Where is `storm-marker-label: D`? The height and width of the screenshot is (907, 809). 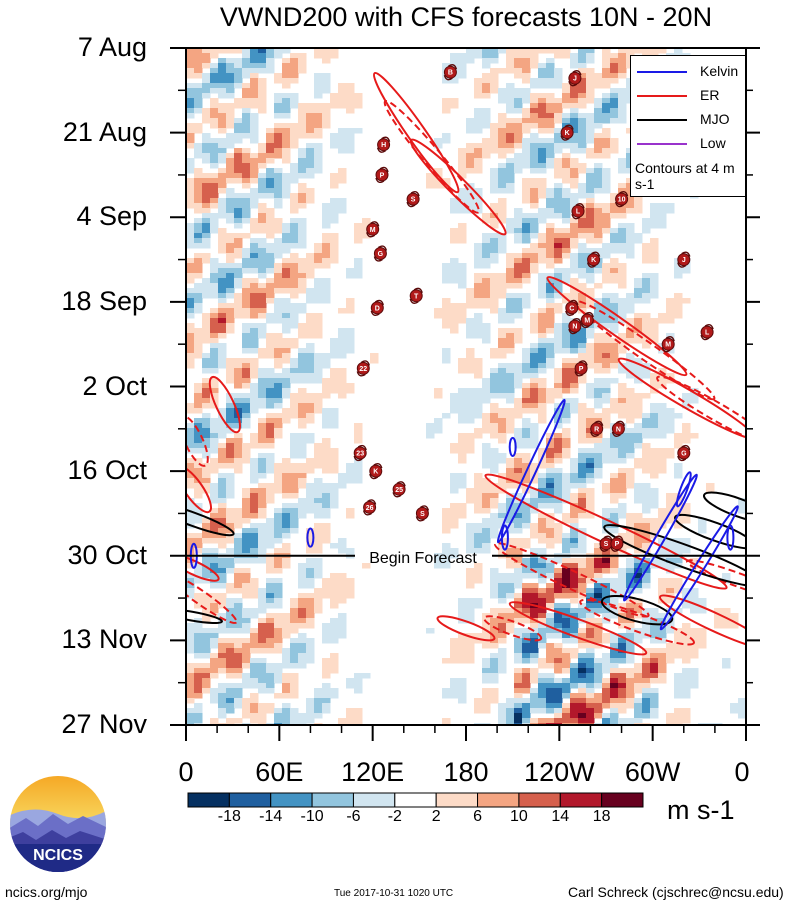 storm-marker-label: D is located at coordinates (377, 308).